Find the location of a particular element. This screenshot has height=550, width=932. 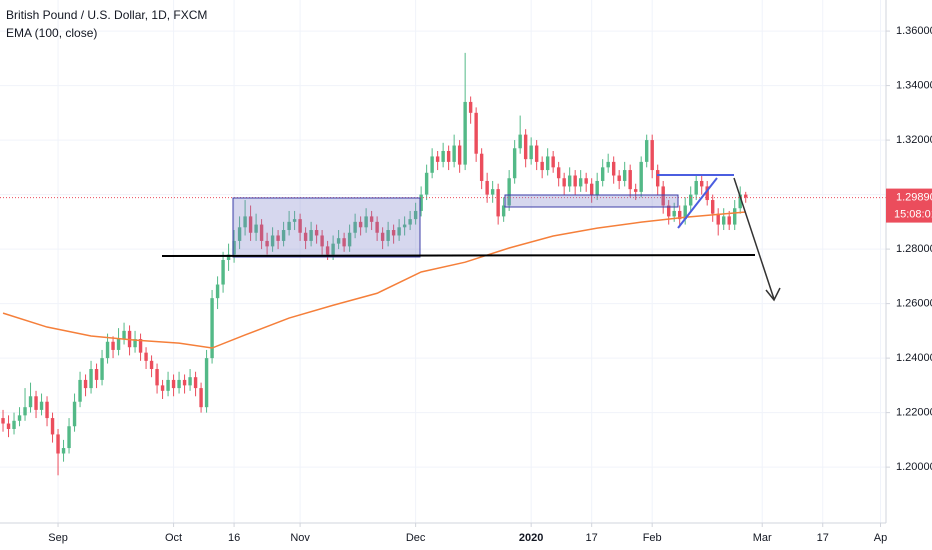

y-tick-label: 1.20000 is located at coordinates (914, 467).